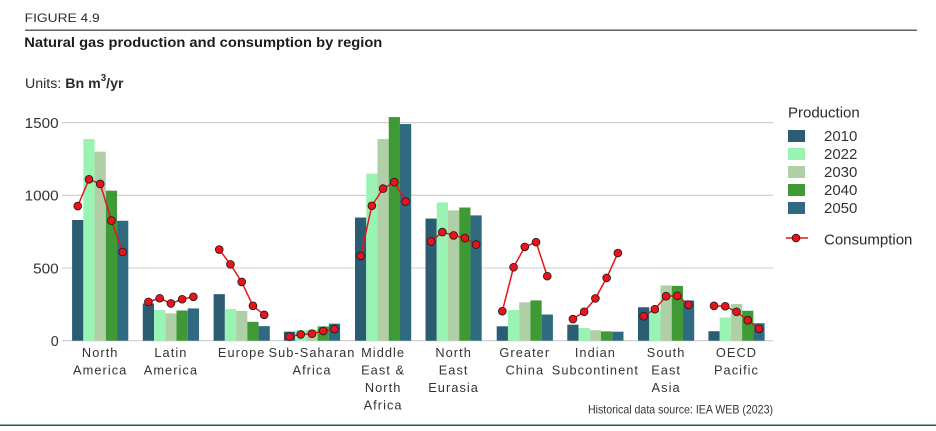 The image size is (936, 431). What do you see at coordinates (595, 370) in the screenshot?
I see `svg-text: Subcontinent` at bounding box center [595, 370].